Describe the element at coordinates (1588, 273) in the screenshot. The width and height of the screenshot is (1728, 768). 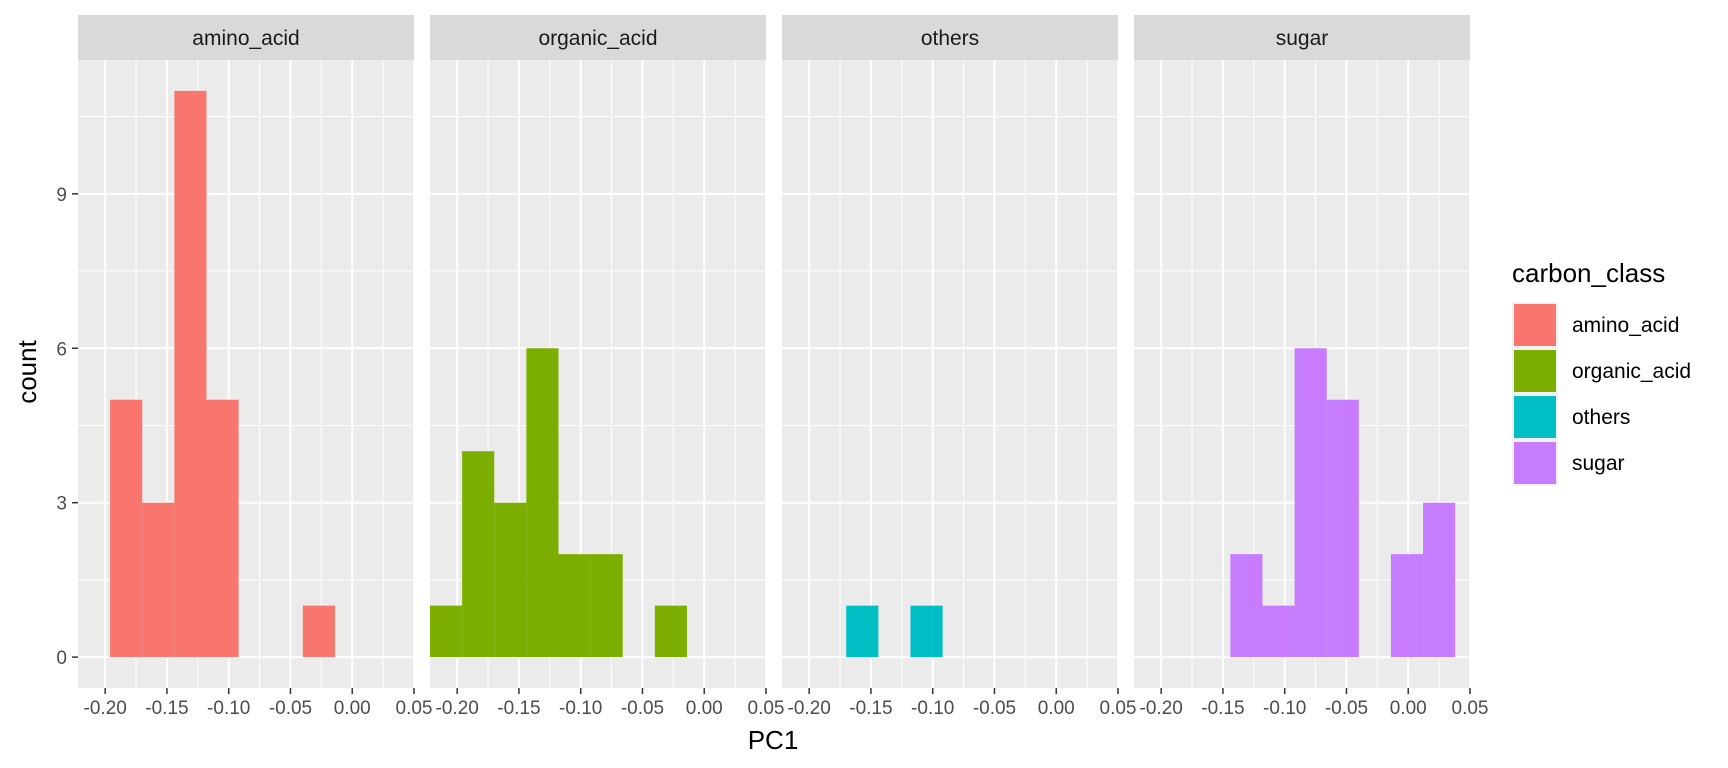
I see `legend-title: carbon_class` at that location.